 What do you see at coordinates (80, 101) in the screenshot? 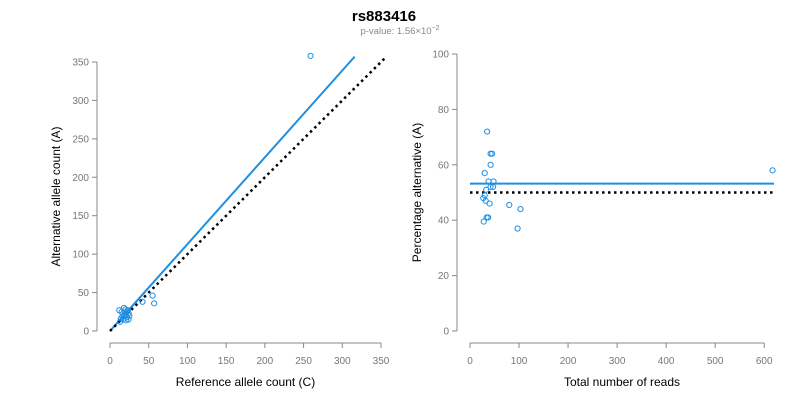
I see `y-tick-label: 300` at bounding box center [80, 101].